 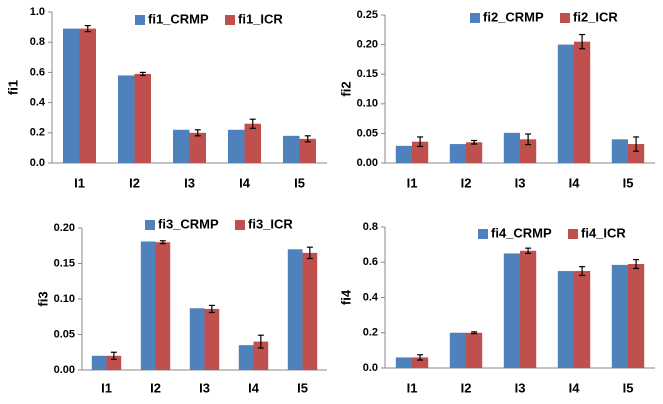 I want to click on legend-label: fi2_CRMP, so click(x=513, y=16).